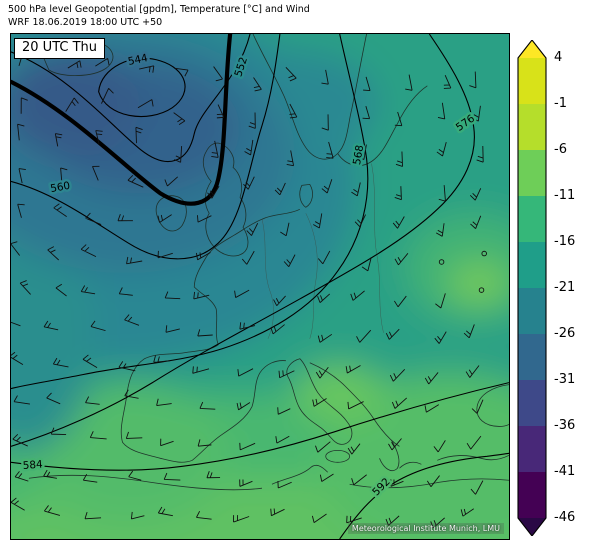 The image size is (603, 558). I want to click on colorbar-tick-label: -6, so click(560, 149).